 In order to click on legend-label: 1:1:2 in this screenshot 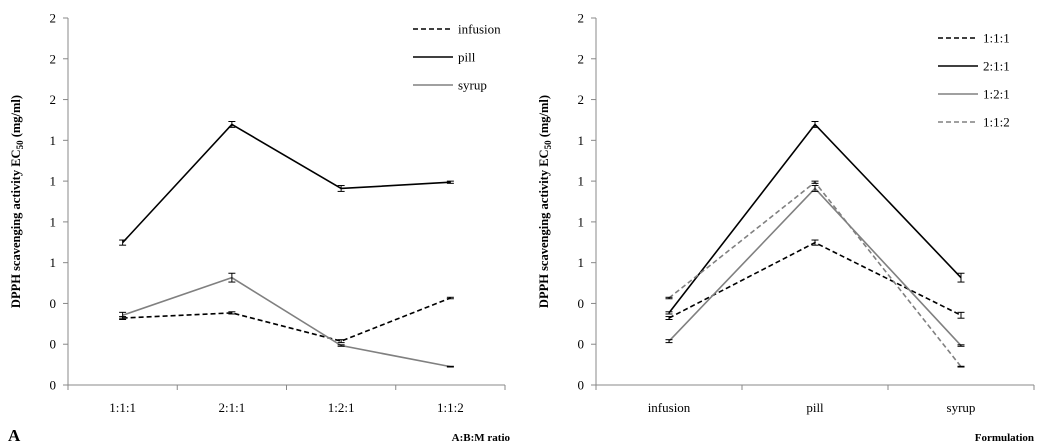, I will do `click(996, 122)`.